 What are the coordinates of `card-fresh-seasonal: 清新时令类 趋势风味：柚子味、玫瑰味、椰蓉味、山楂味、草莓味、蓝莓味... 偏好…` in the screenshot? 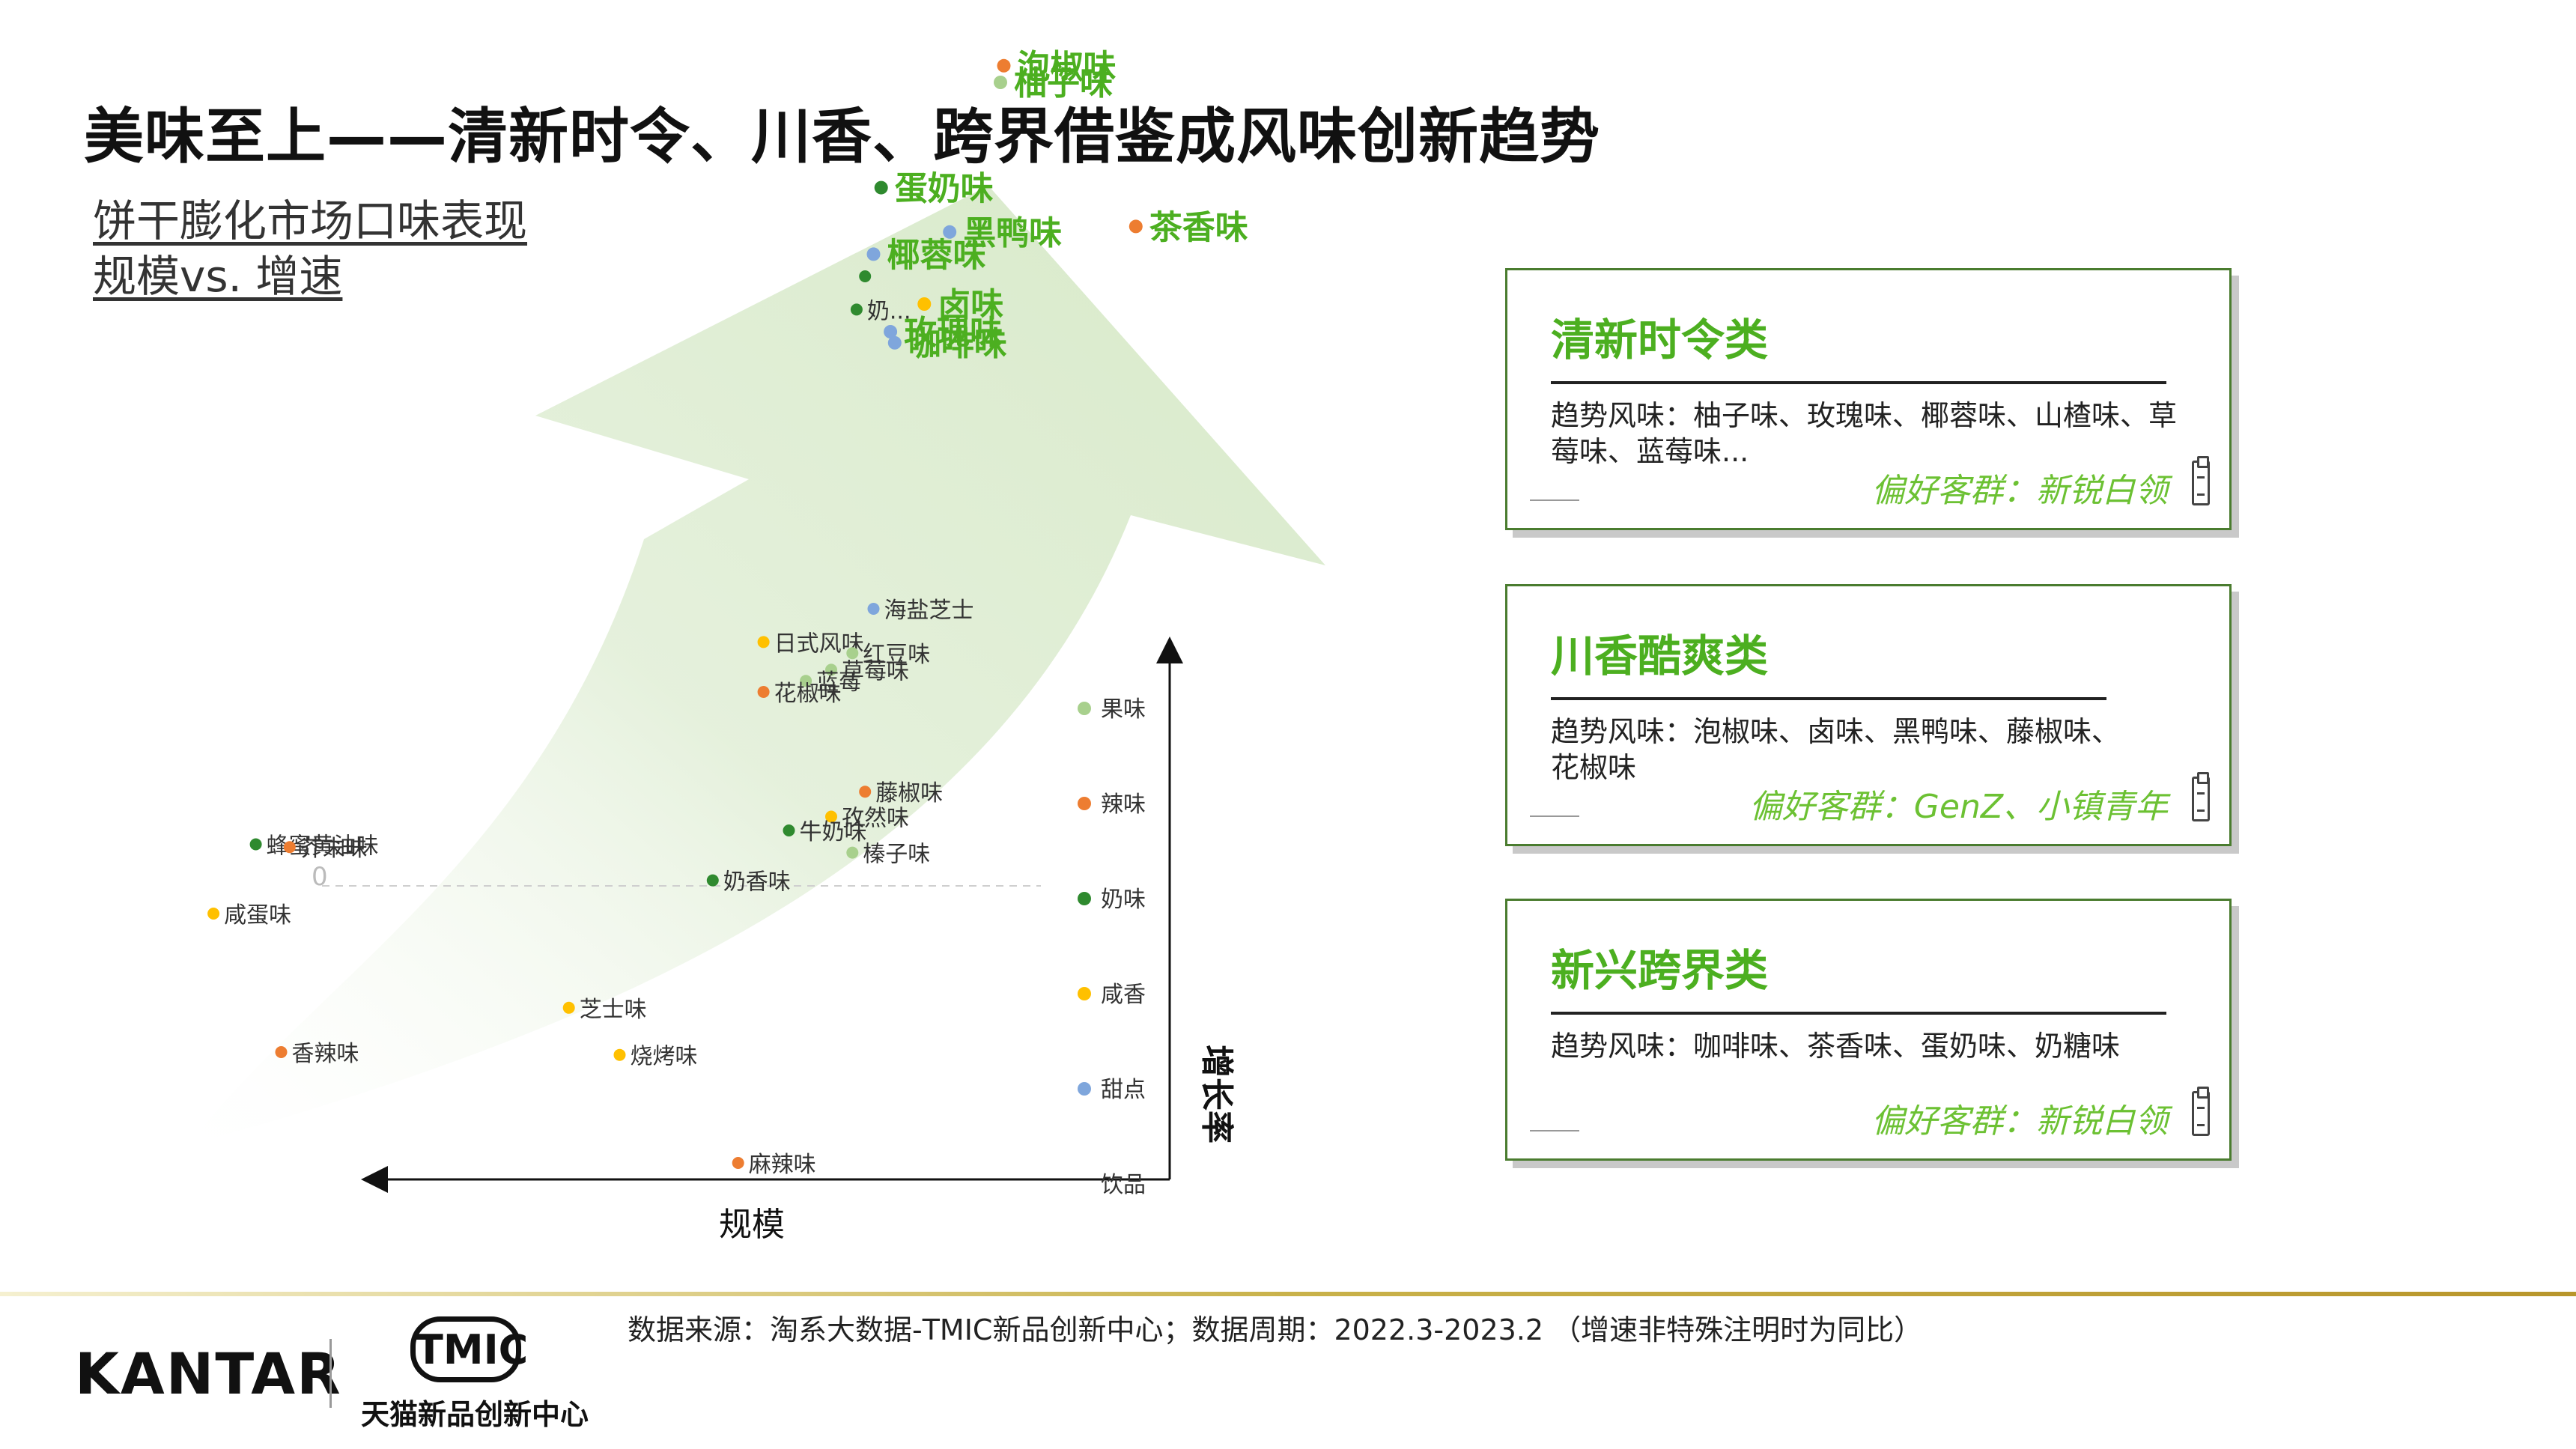 It's located at (1868, 399).